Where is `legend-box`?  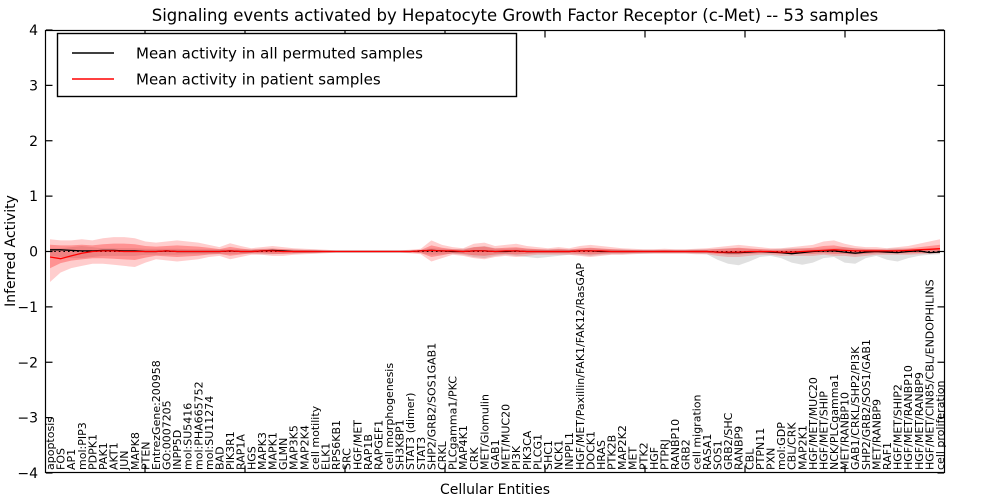
legend-box is located at coordinates (287, 65).